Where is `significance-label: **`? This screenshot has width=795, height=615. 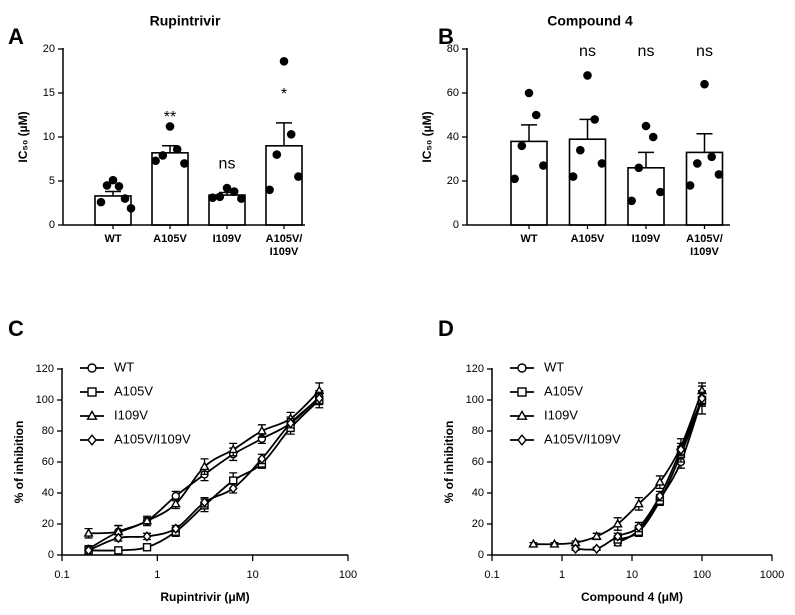
significance-label: ** is located at coordinates (170, 117).